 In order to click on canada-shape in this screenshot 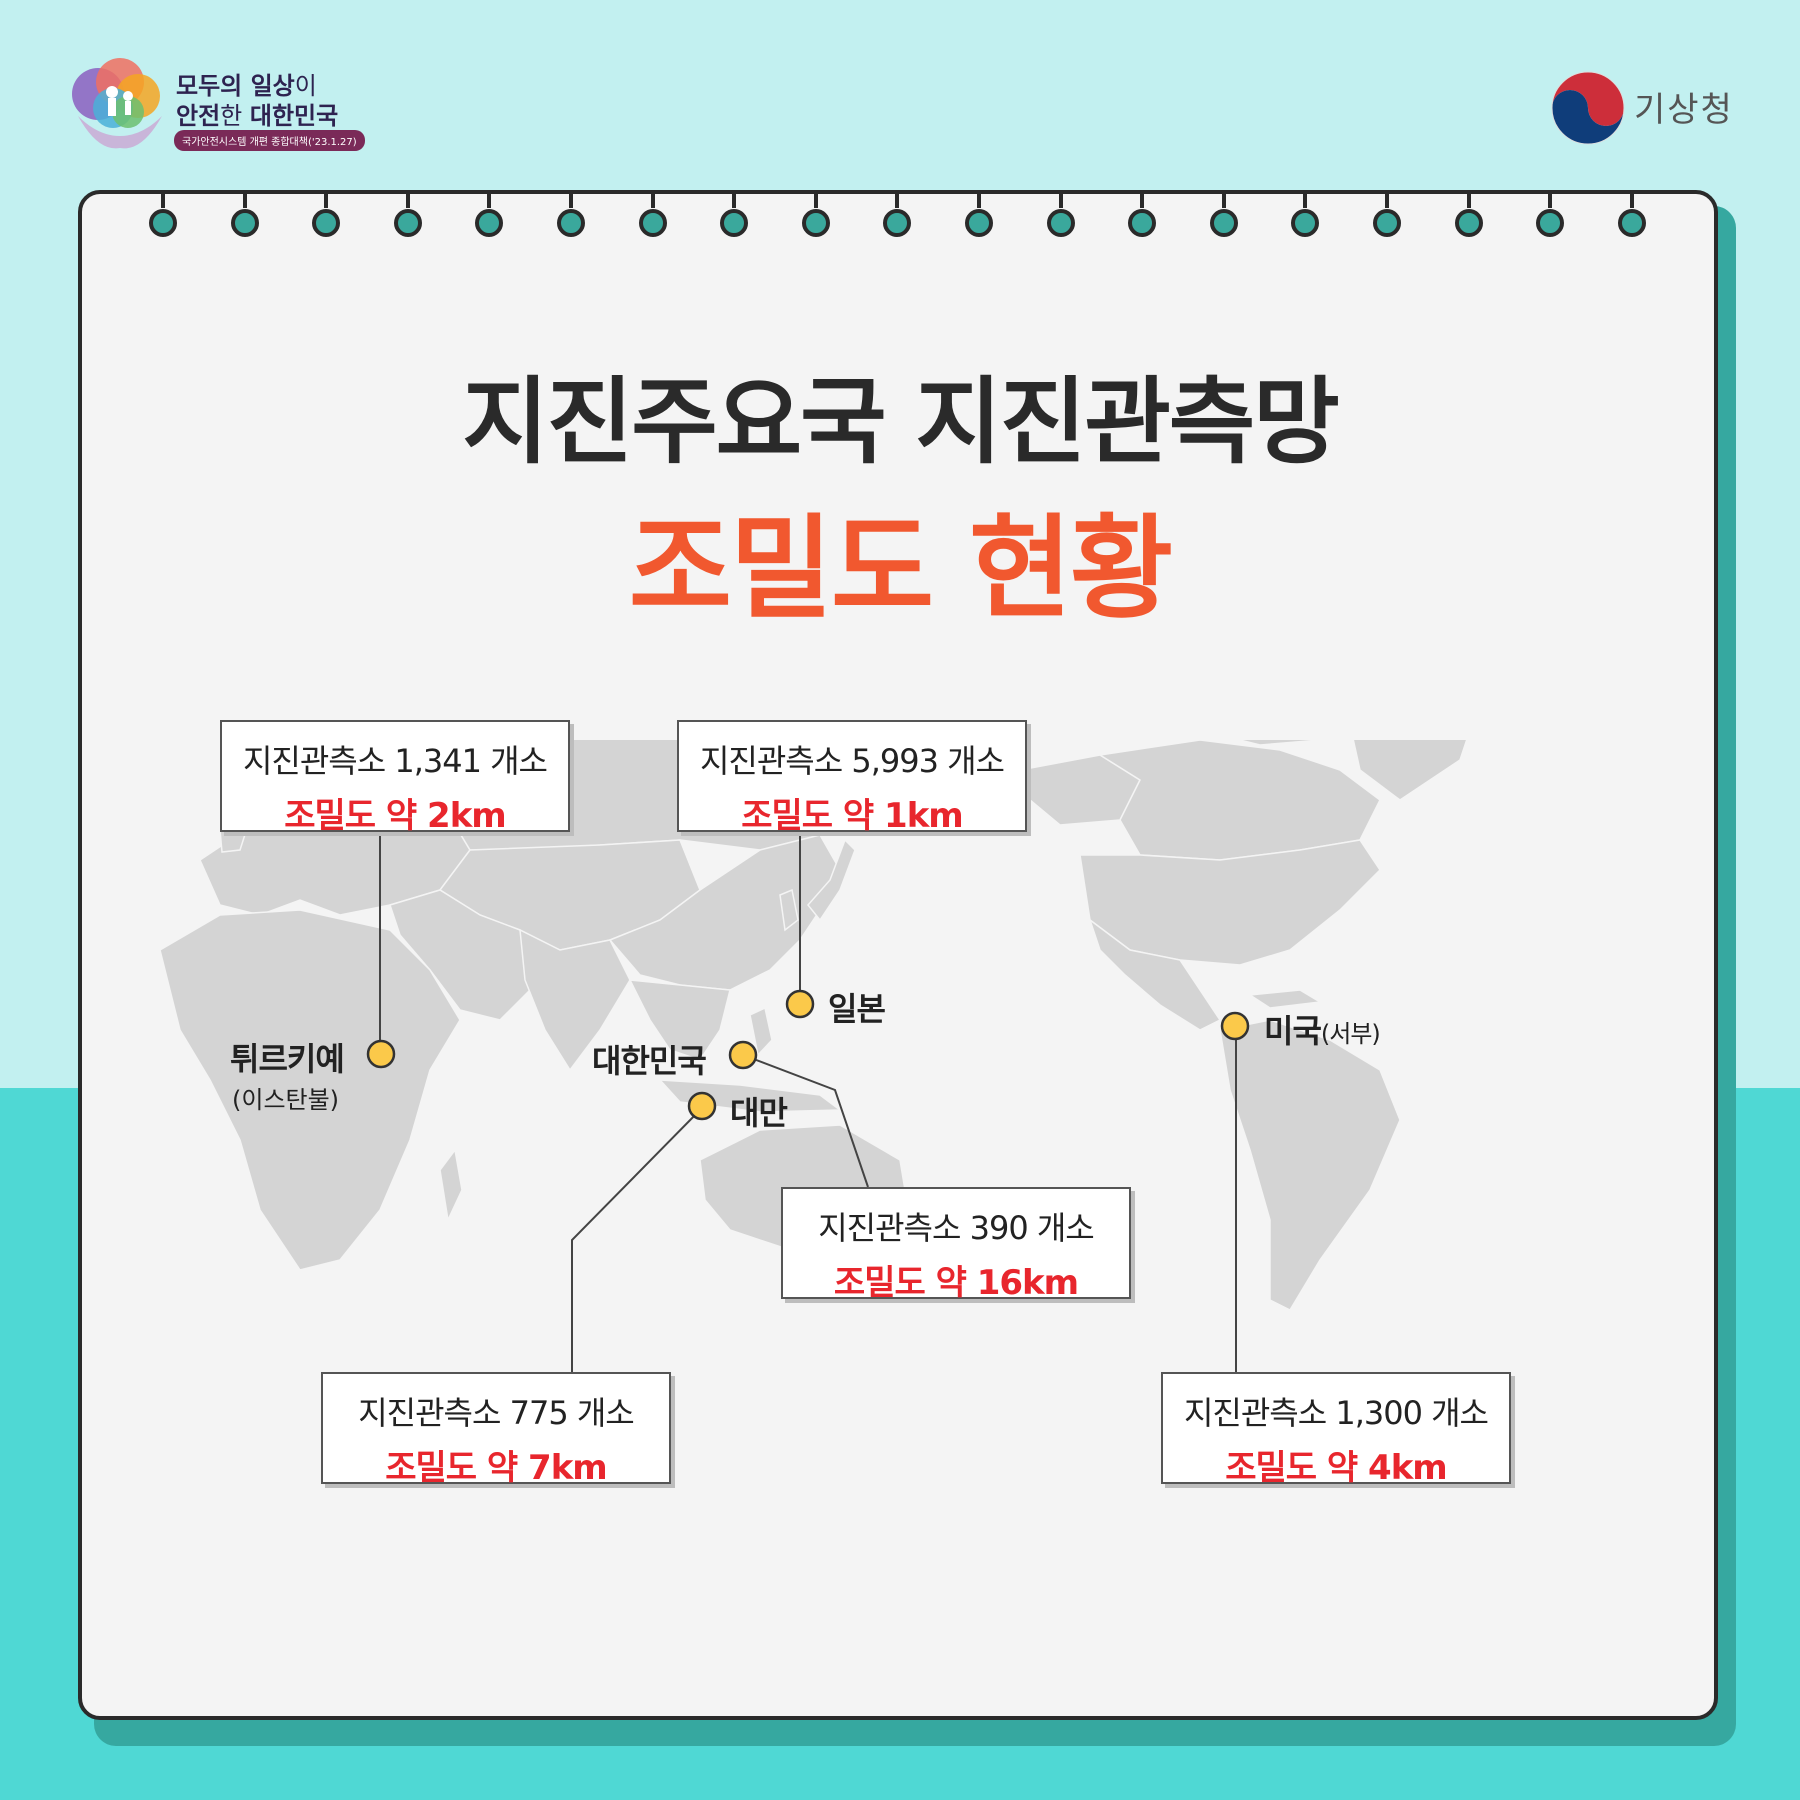, I will do `click(1239, 800)`.